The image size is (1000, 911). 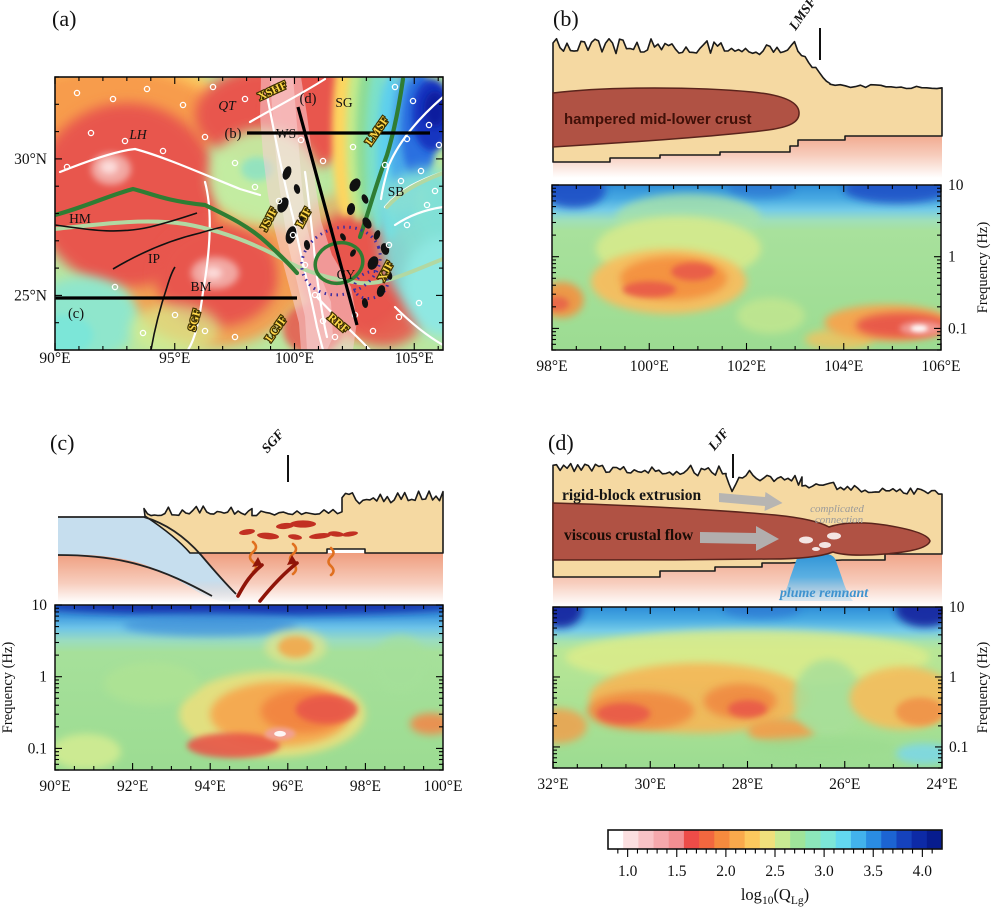 I want to click on x-tick-label: 28°E, so click(x=747, y=784).